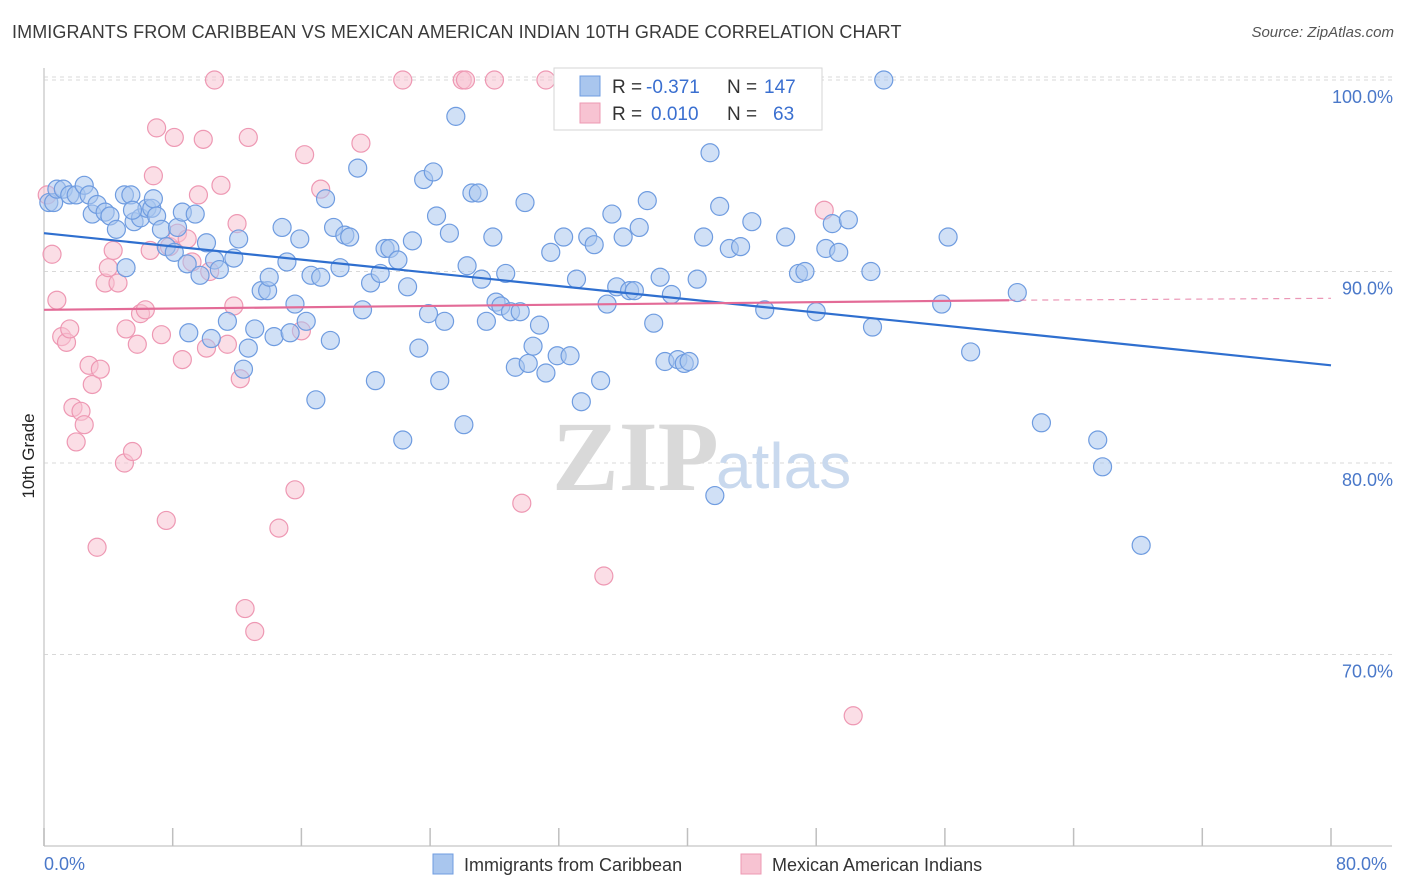 The image size is (1406, 892). Describe the element at coordinates (877, 865) in the screenshot. I see `legend-label-mexican-american-indians: Mexican American Indians` at that location.